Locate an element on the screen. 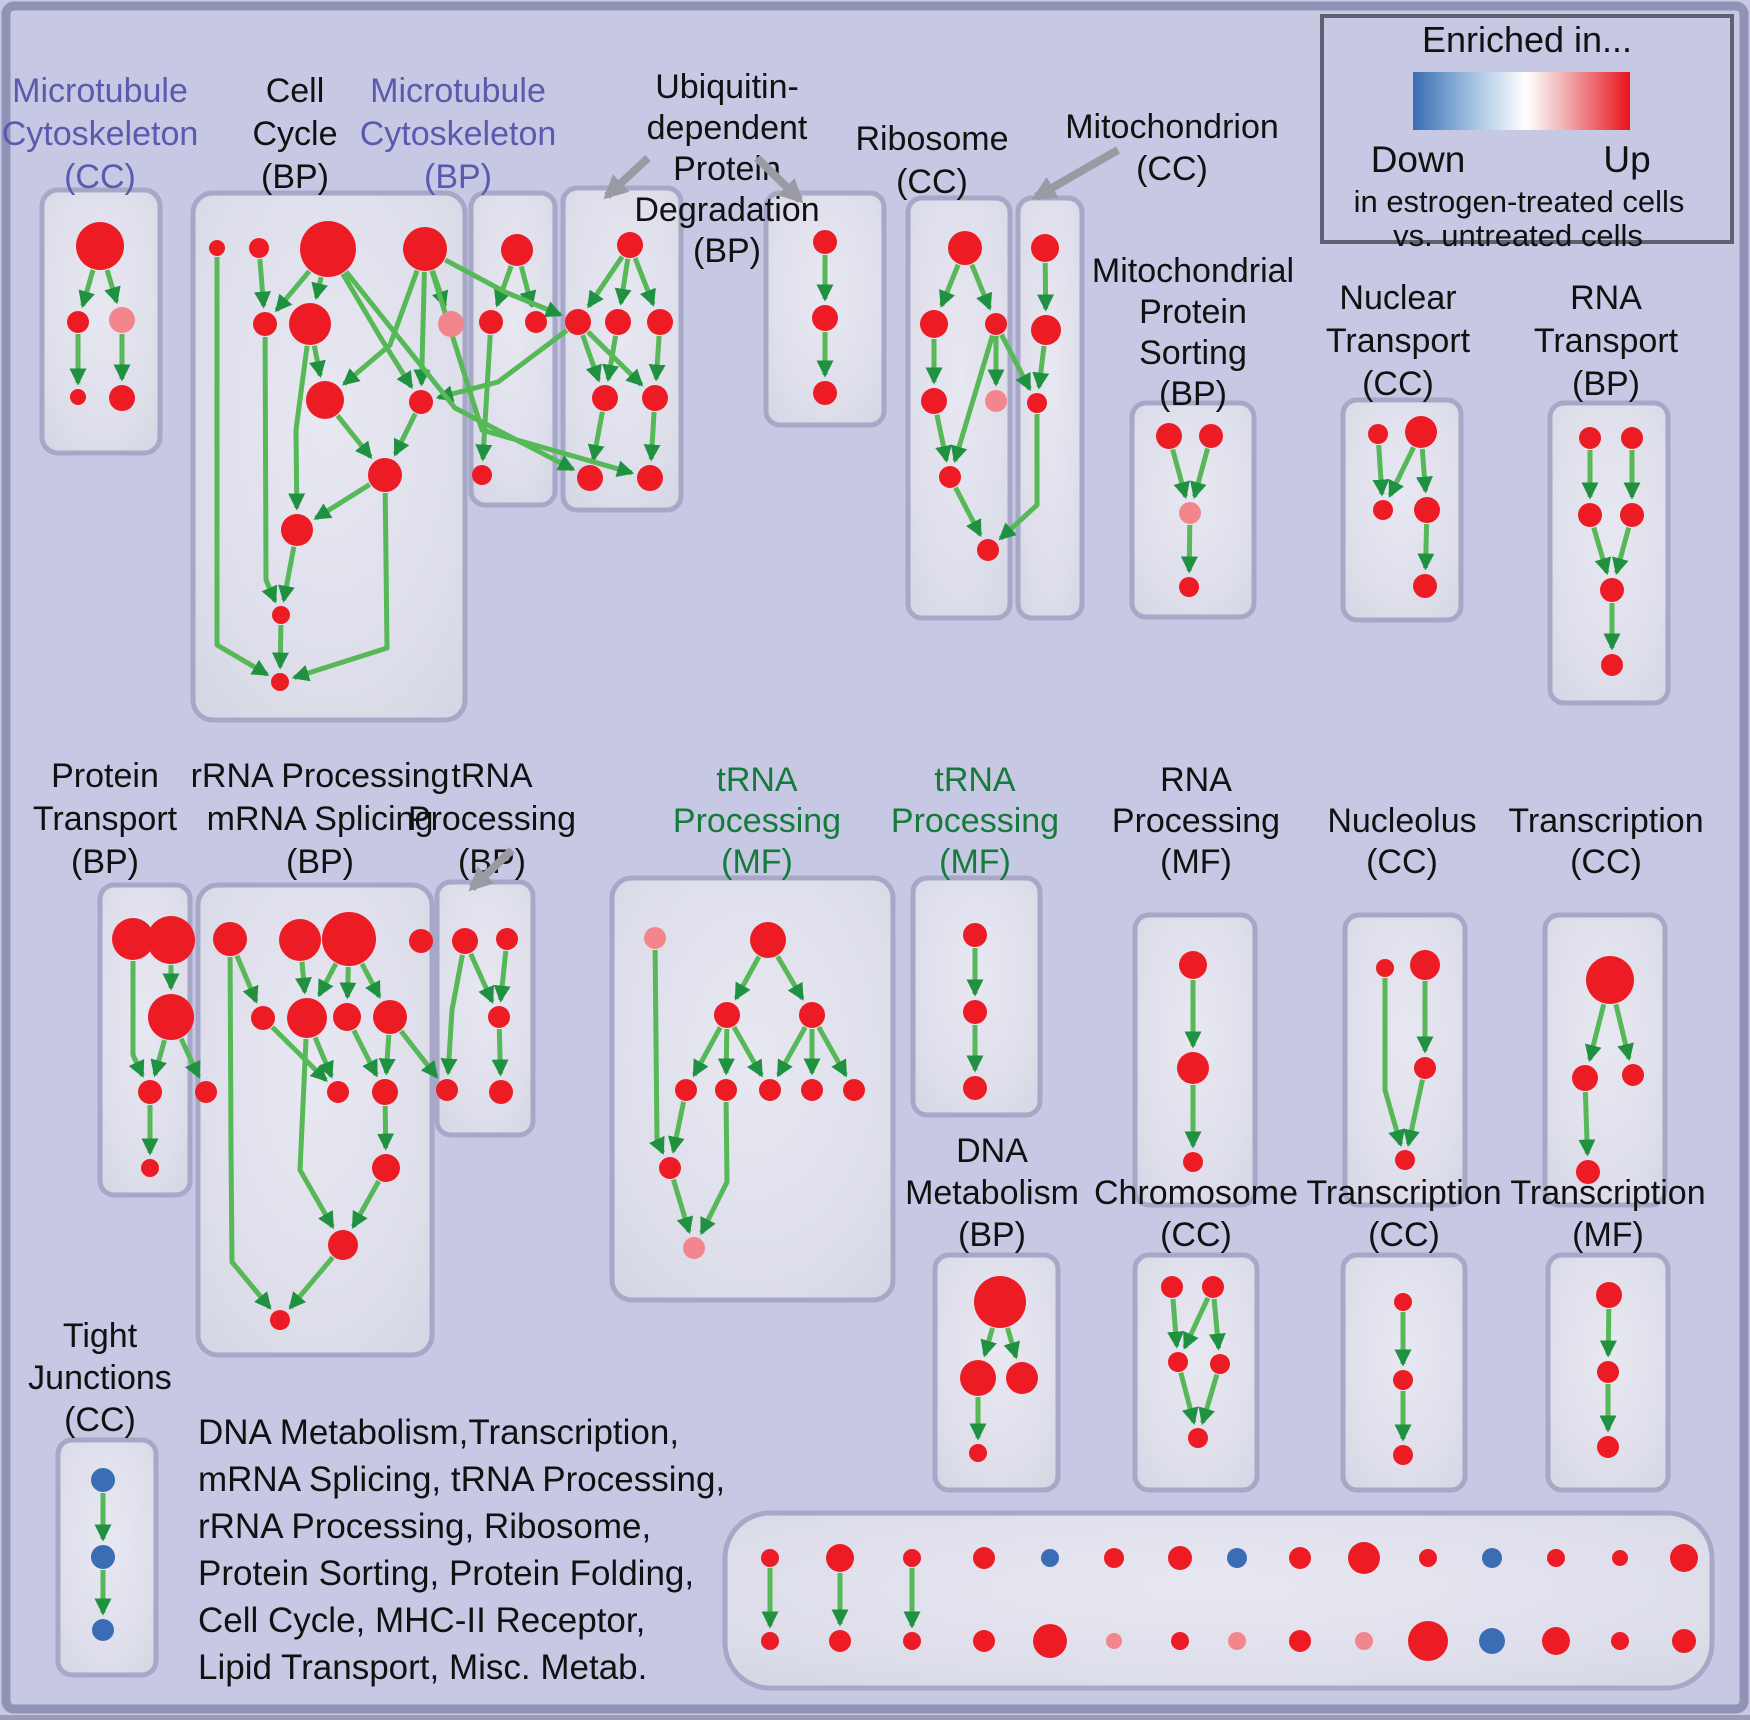 The image size is (1750, 1720). chromosome-box is located at coordinates (1196, 1372).